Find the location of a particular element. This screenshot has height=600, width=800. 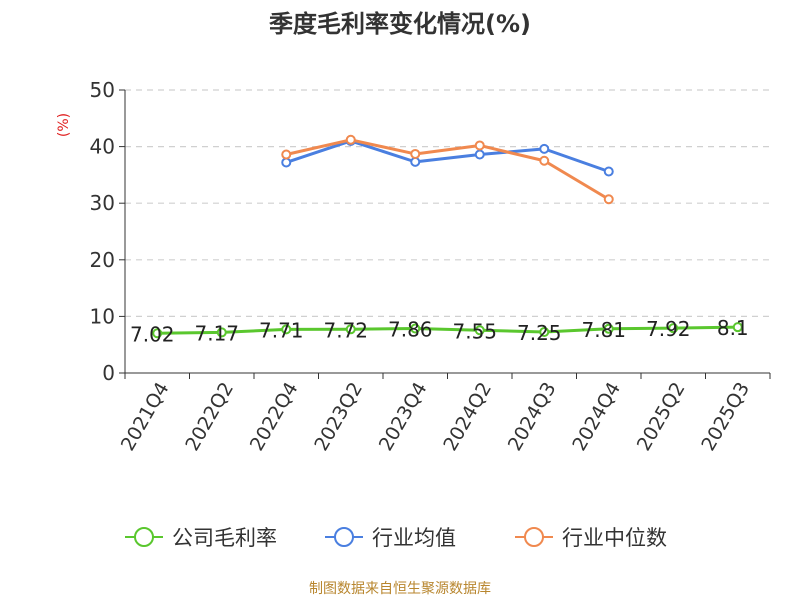

chart-title: 季度毛利率变化情况(%) is located at coordinates (400, 24).